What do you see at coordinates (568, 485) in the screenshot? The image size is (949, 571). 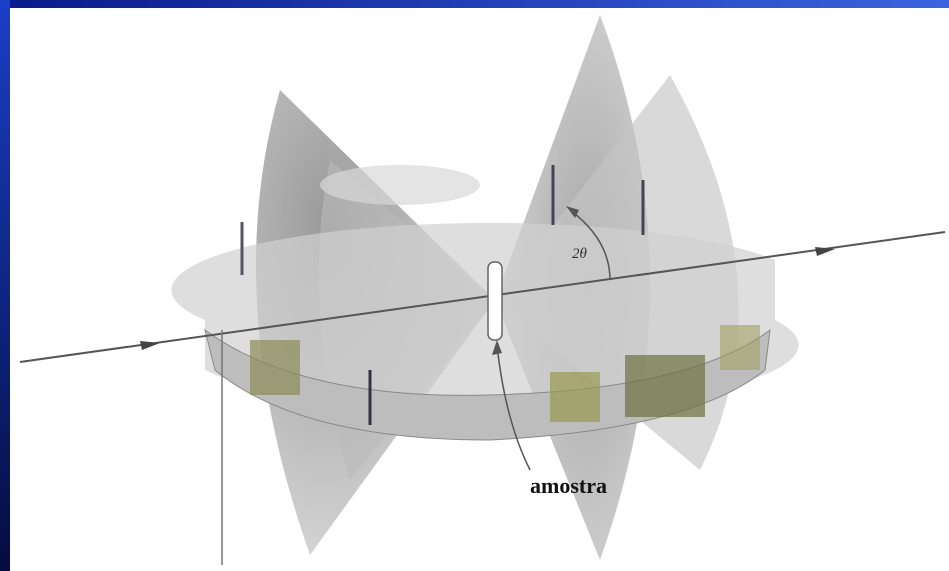 I see `sample-label: amostra` at bounding box center [568, 485].